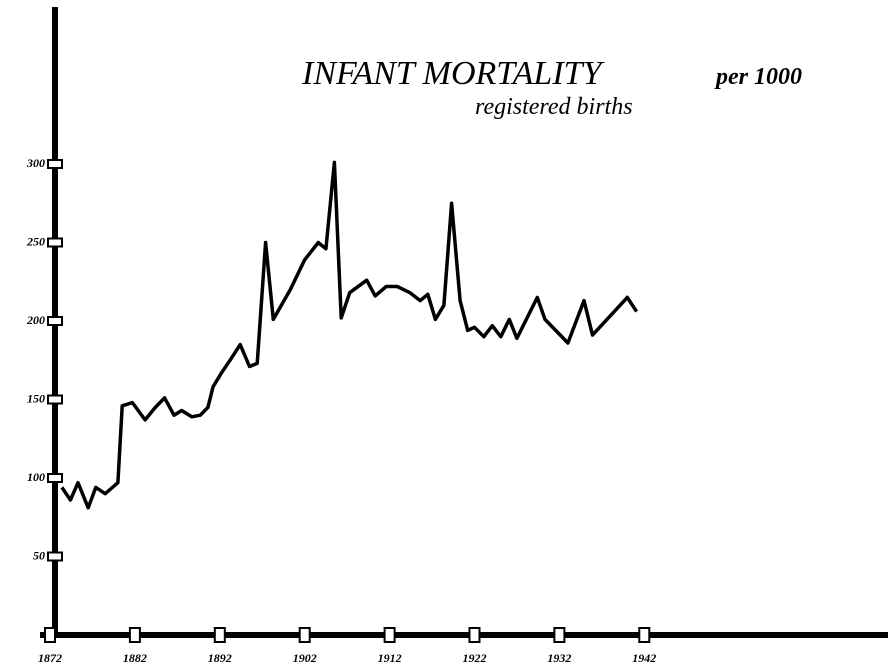 The width and height of the screenshot is (888, 669). Describe the element at coordinates (35, 320) in the screenshot. I see `y-tick-label: 200` at that location.